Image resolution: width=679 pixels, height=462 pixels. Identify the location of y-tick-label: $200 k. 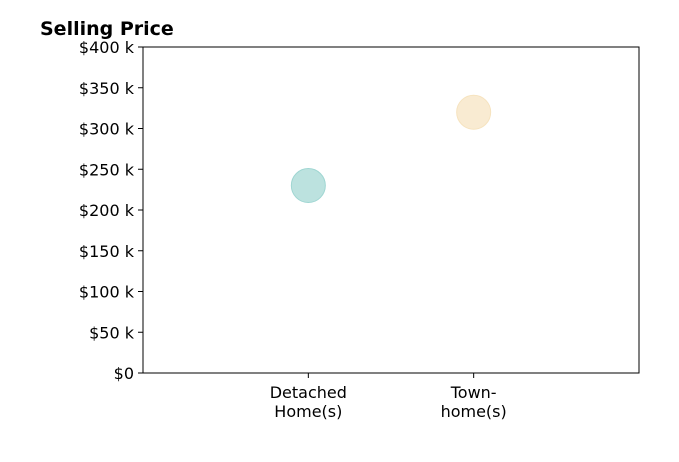
(107, 210).